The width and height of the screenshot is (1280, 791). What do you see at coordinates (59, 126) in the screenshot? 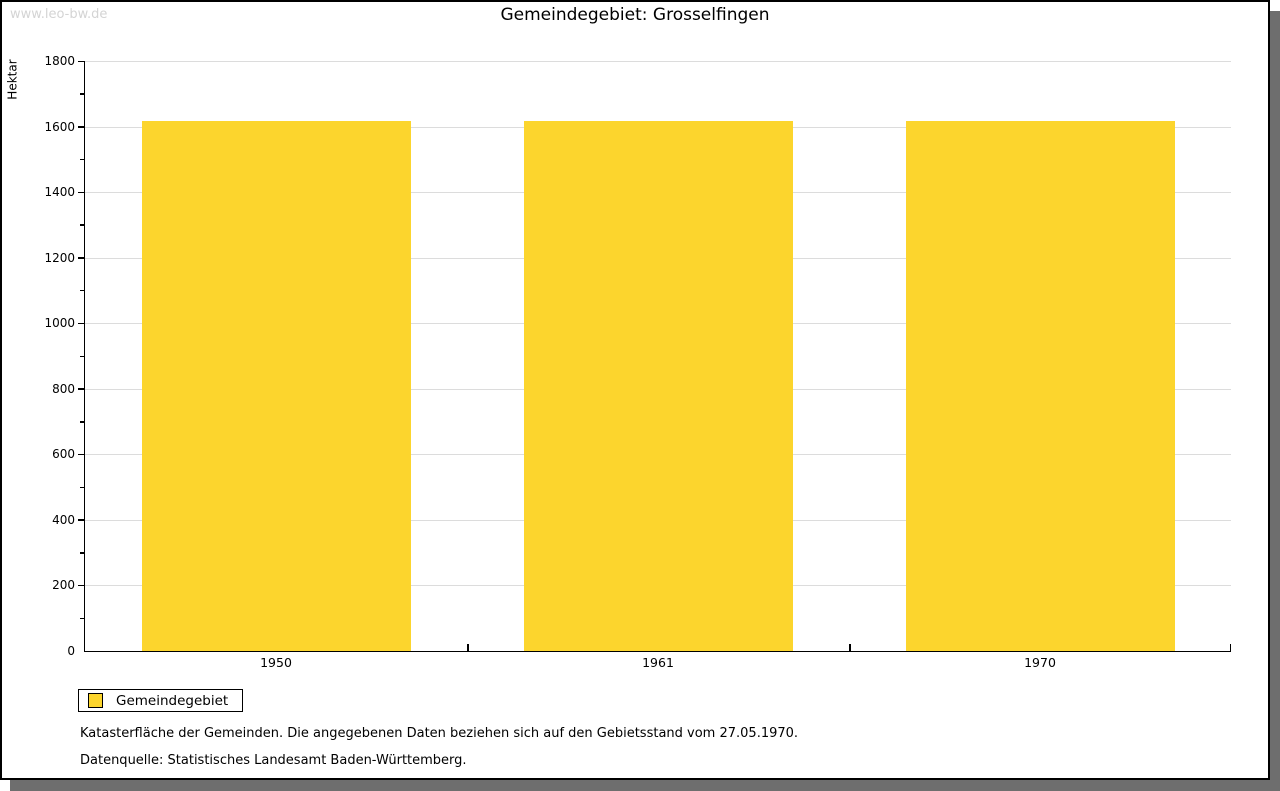
I see `y-tick-label-1600: 1600` at bounding box center [59, 126].